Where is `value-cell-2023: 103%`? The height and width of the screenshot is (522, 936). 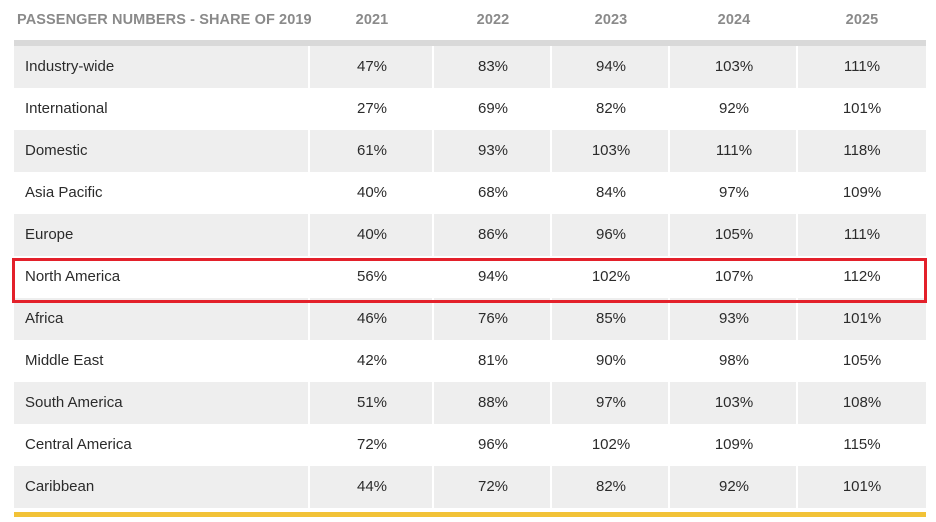
value-cell-2023: 103% is located at coordinates (611, 150).